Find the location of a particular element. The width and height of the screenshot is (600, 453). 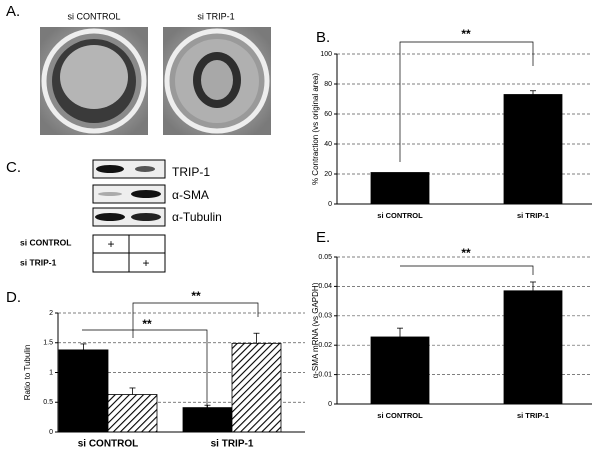

y-tick-label: 0.01 is located at coordinates (325, 374).